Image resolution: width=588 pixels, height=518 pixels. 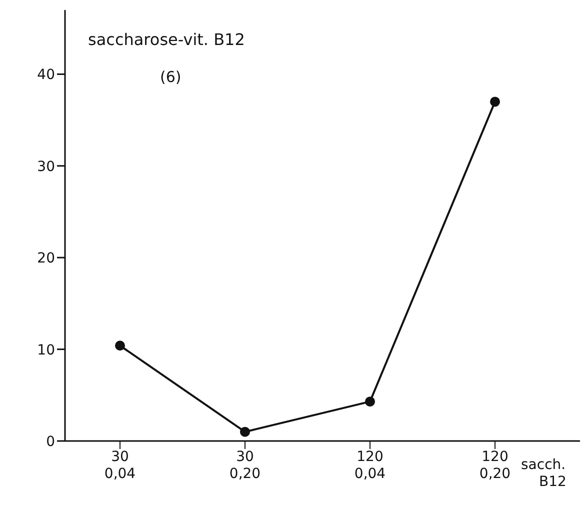 I want to click on y-tick-label: 0, so click(x=50, y=442).